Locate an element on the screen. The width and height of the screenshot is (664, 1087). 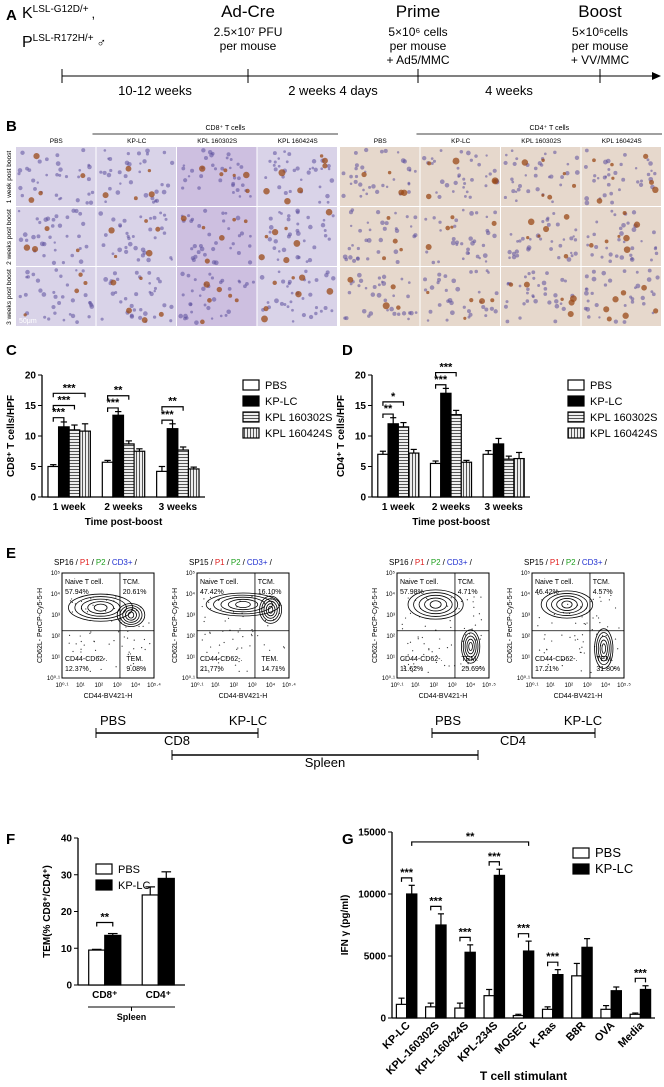
significance-bracket is located at coordinates (64, 407).